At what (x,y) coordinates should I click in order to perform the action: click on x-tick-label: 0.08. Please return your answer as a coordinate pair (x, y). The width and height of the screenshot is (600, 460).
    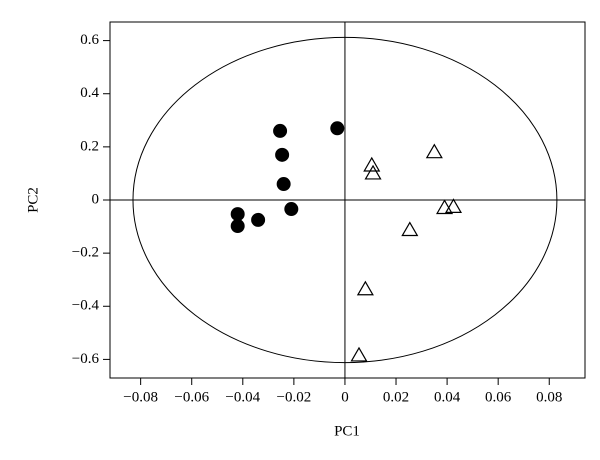
    Looking at the image, I should click on (549, 397).